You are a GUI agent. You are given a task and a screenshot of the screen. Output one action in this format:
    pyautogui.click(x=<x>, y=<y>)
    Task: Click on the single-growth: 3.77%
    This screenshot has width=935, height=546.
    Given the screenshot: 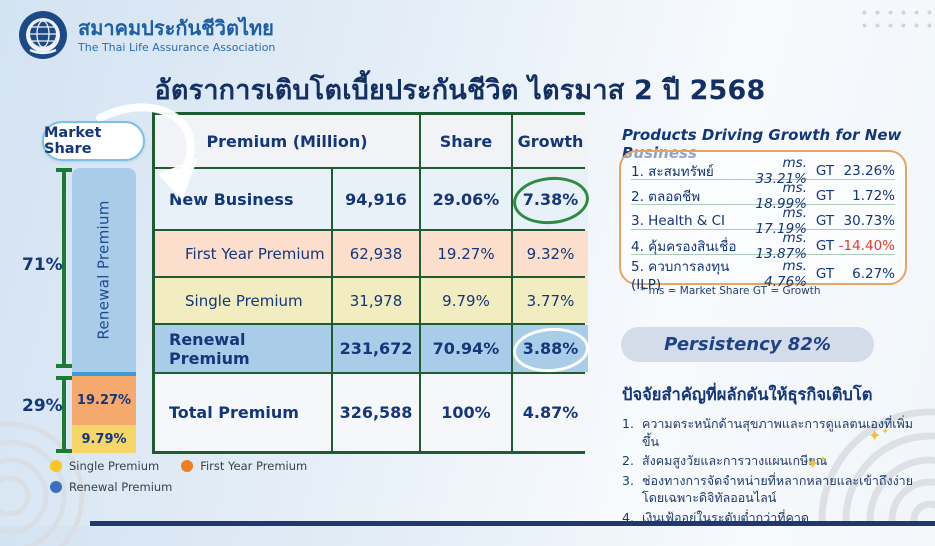 What is the action you would take?
    pyautogui.click(x=550, y=300)
    